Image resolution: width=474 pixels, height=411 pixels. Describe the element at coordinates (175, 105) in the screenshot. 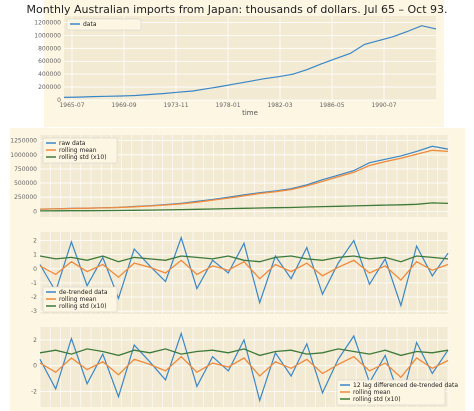

I see `x-tick-label: 1973-11` at that location.